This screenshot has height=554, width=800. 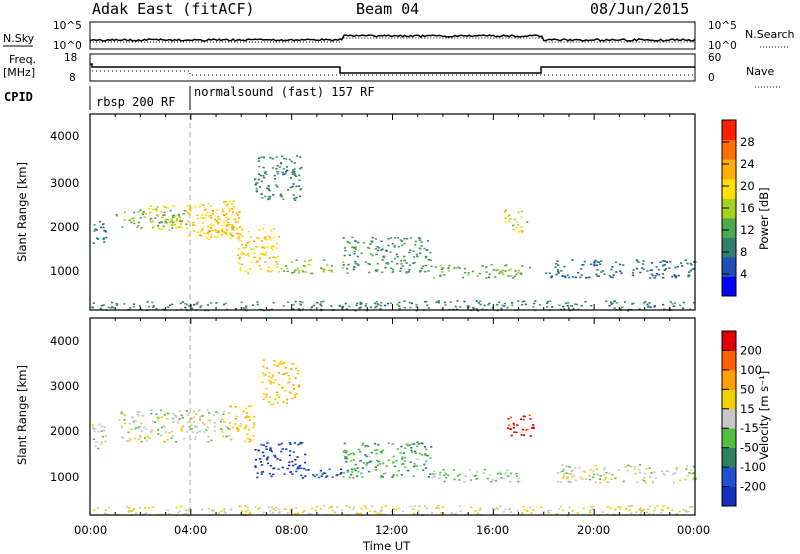 I want to click on velocity-ytick: 2000, so click(x=64, y=431).